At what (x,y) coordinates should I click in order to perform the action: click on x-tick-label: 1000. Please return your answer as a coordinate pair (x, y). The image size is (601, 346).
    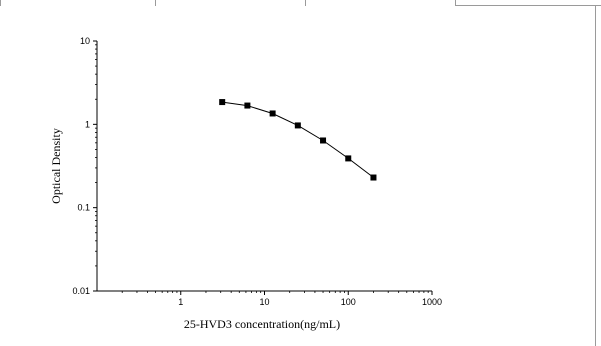
    Looking at the image, I should click on (432, 302).